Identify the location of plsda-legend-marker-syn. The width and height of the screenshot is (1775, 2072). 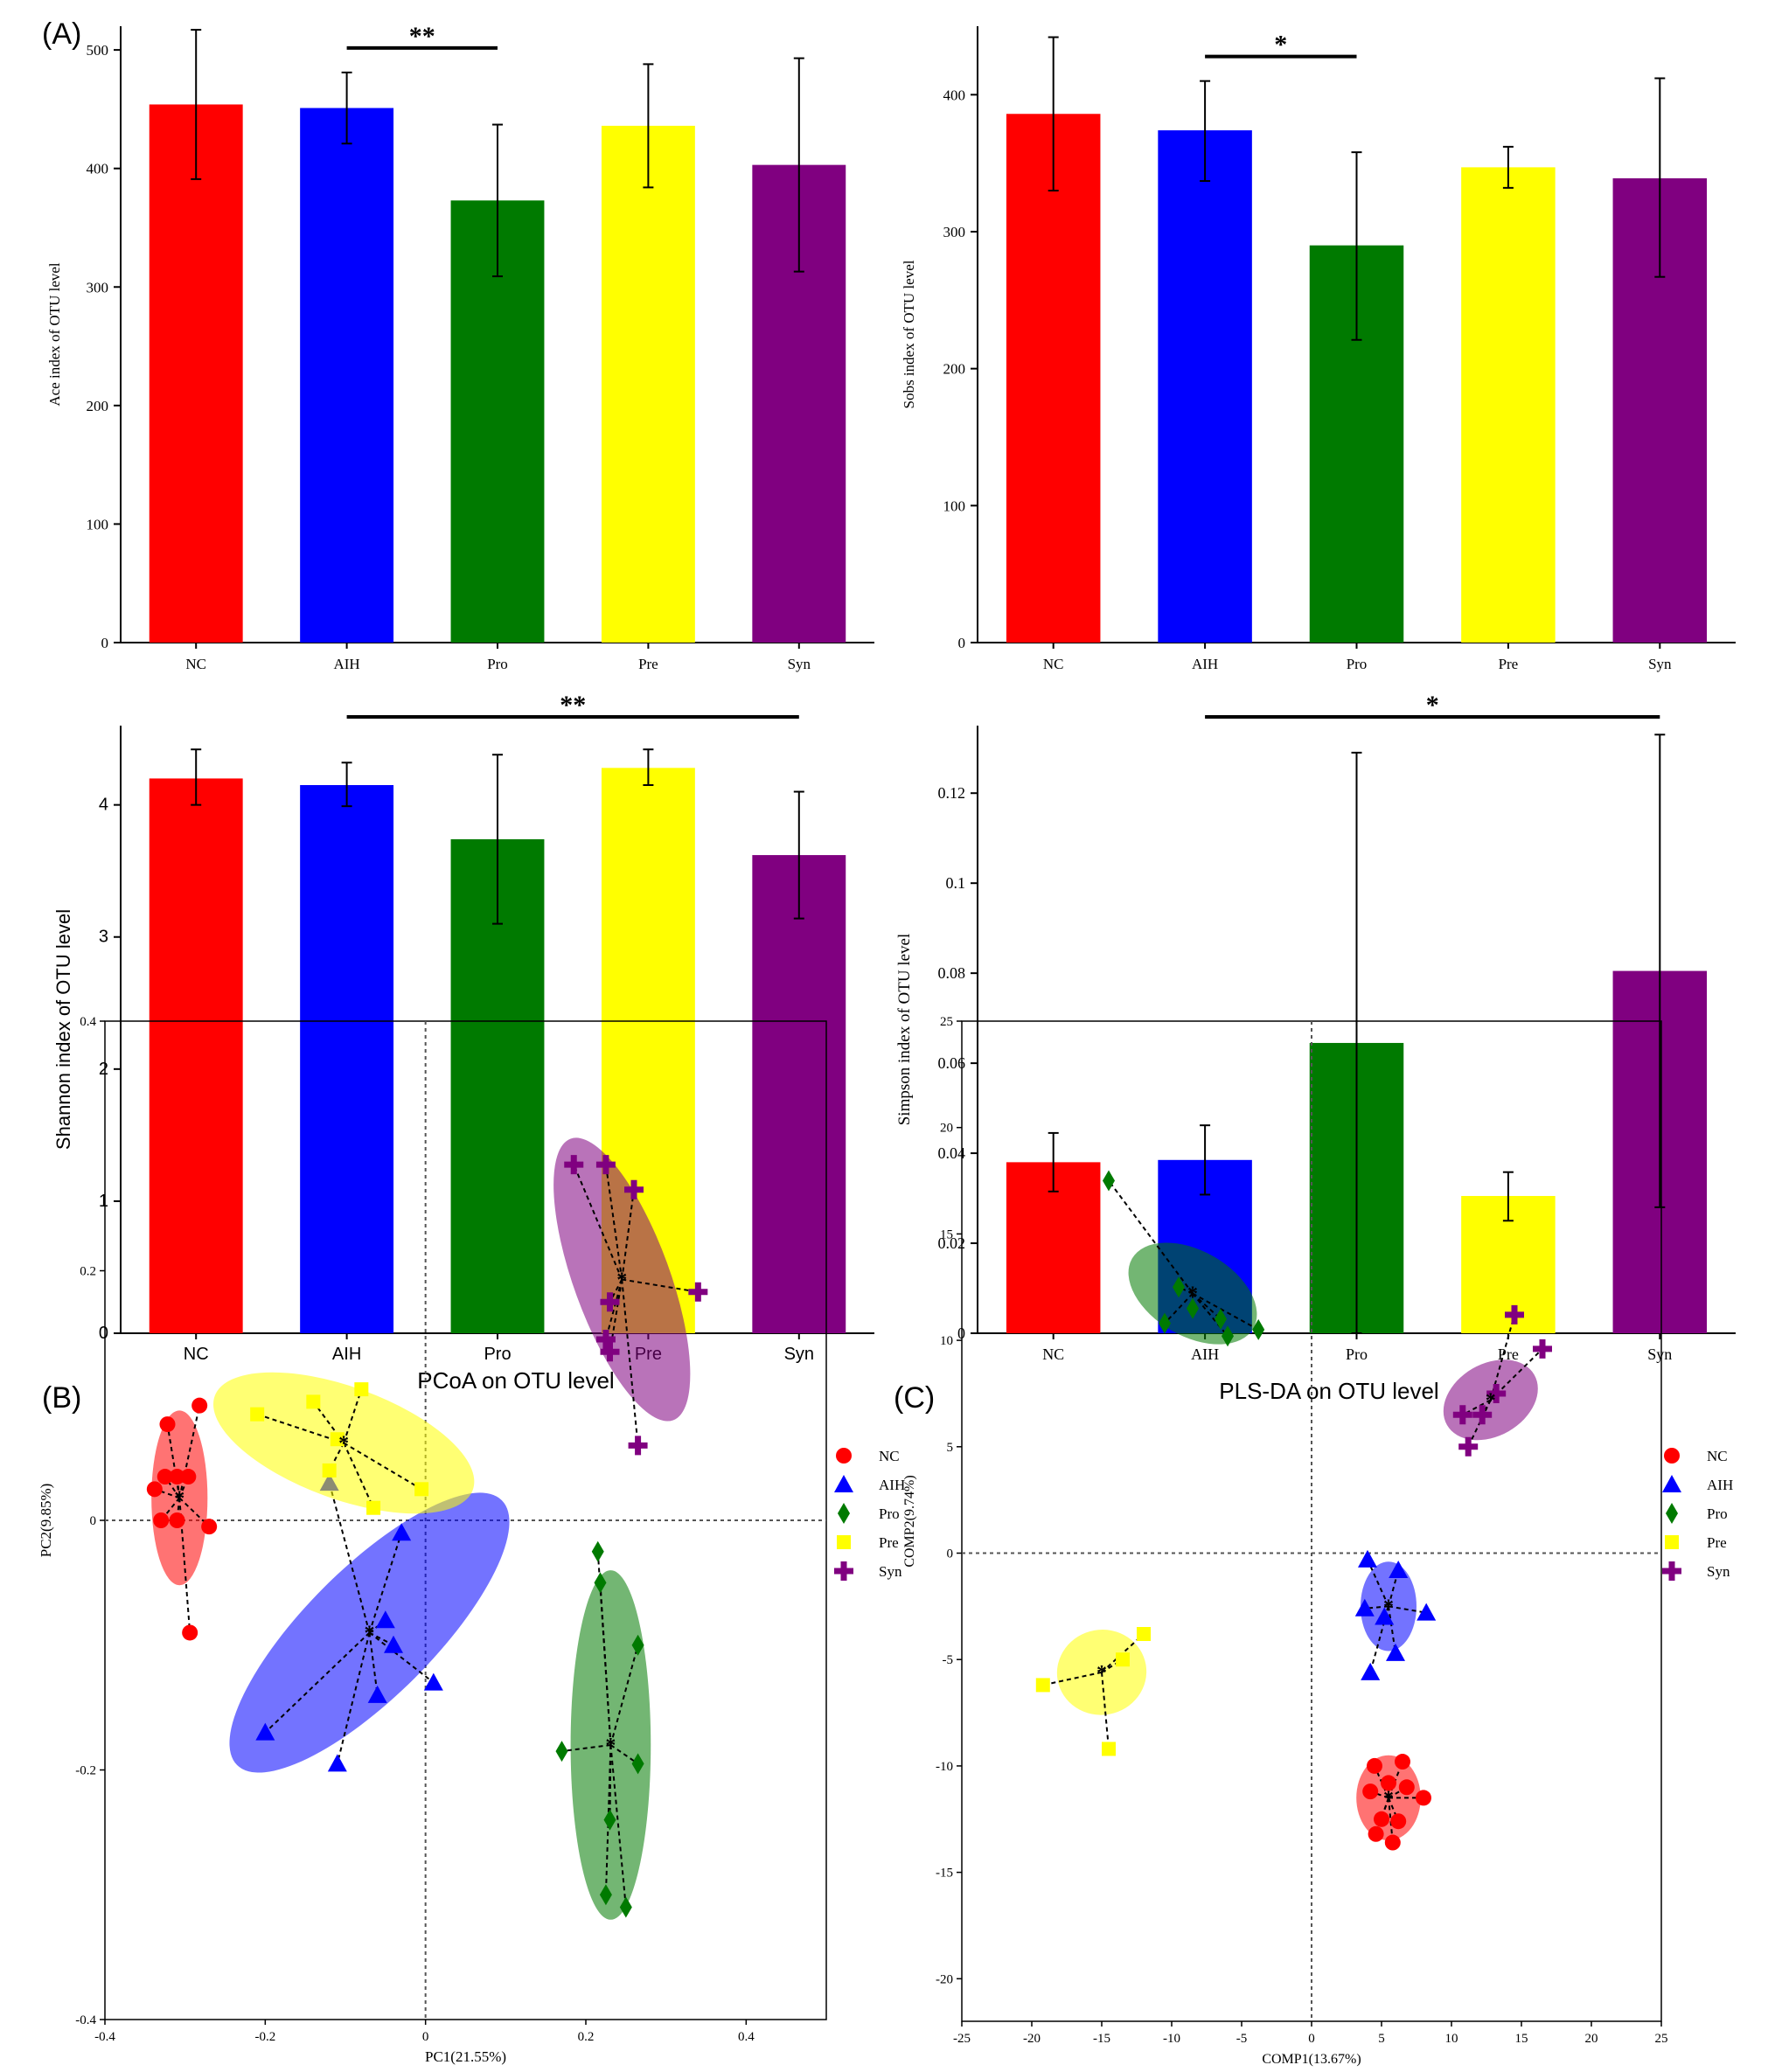
(1671, 1571).